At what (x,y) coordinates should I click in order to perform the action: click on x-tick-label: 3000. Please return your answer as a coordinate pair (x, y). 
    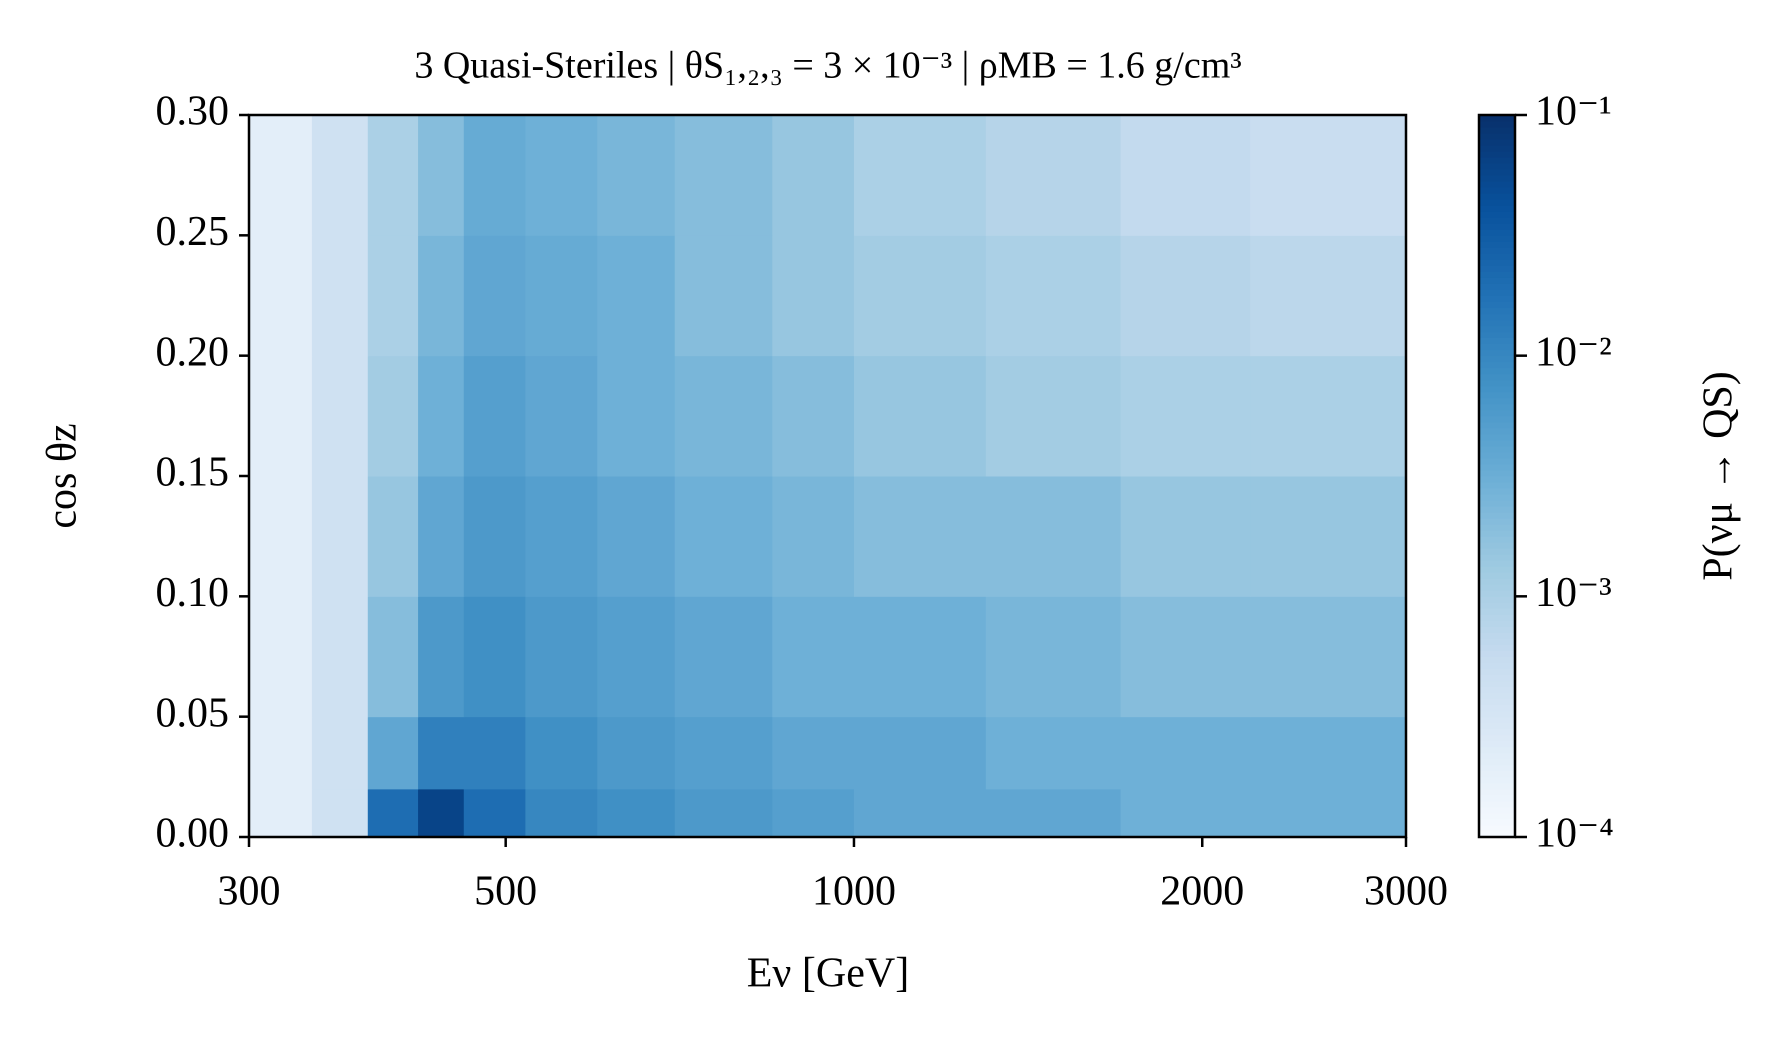
    Looking at the image, I should click on (1406, 892).